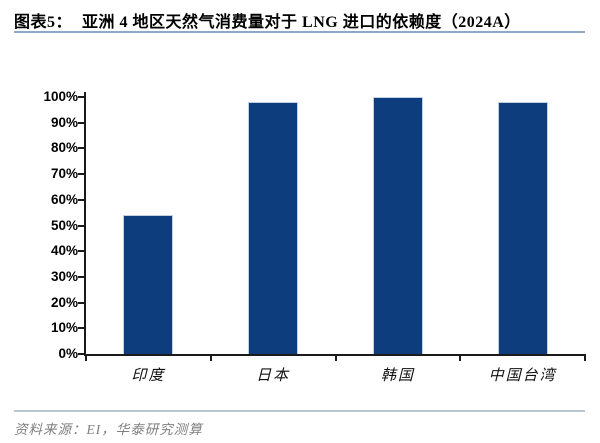 The width and height of the screenshot is (600, 443). I want to click on source-note: 资料来源：EI，华泰研究测算, so click(108, 429).